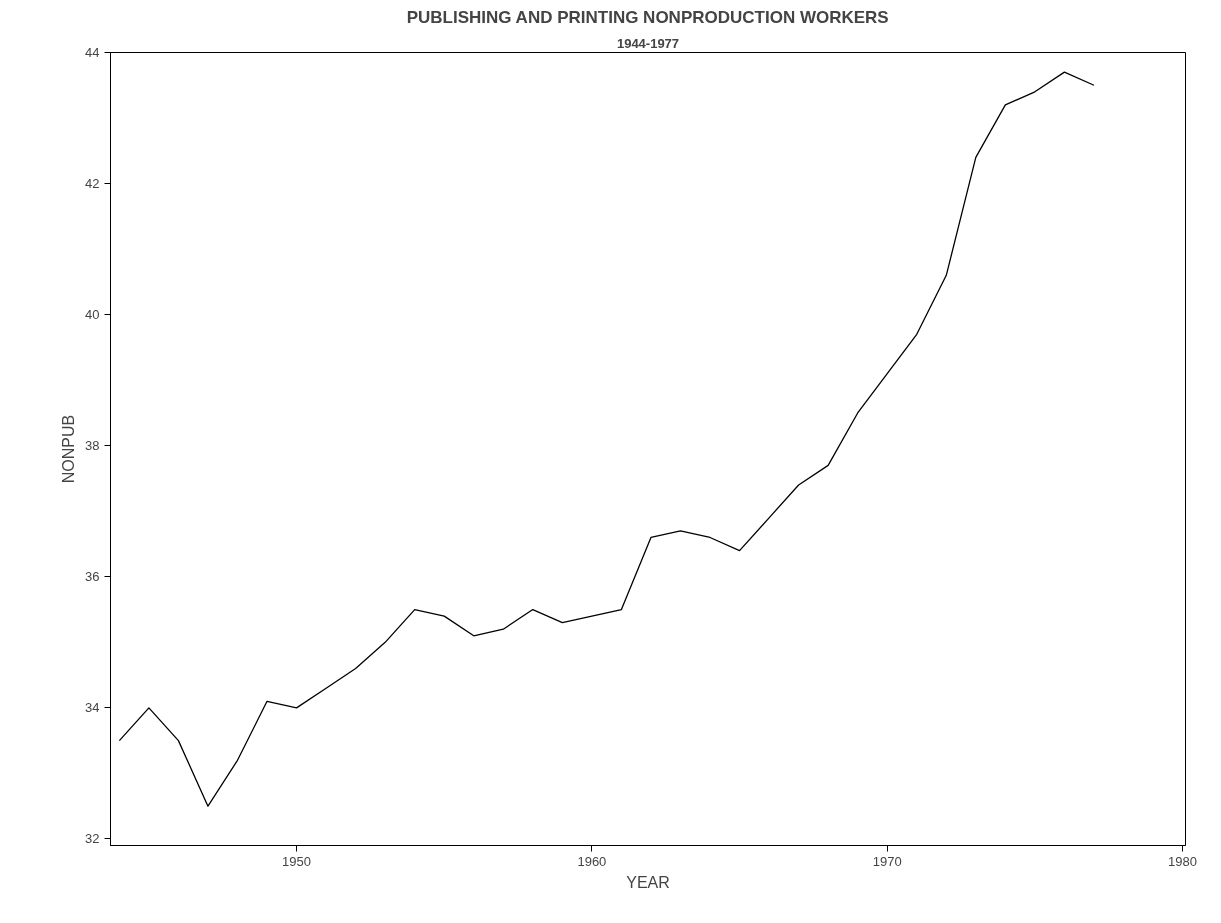 This screenshot has height=923, width=1221. I want to click on y-tick-label: 40, so click(92, 315).